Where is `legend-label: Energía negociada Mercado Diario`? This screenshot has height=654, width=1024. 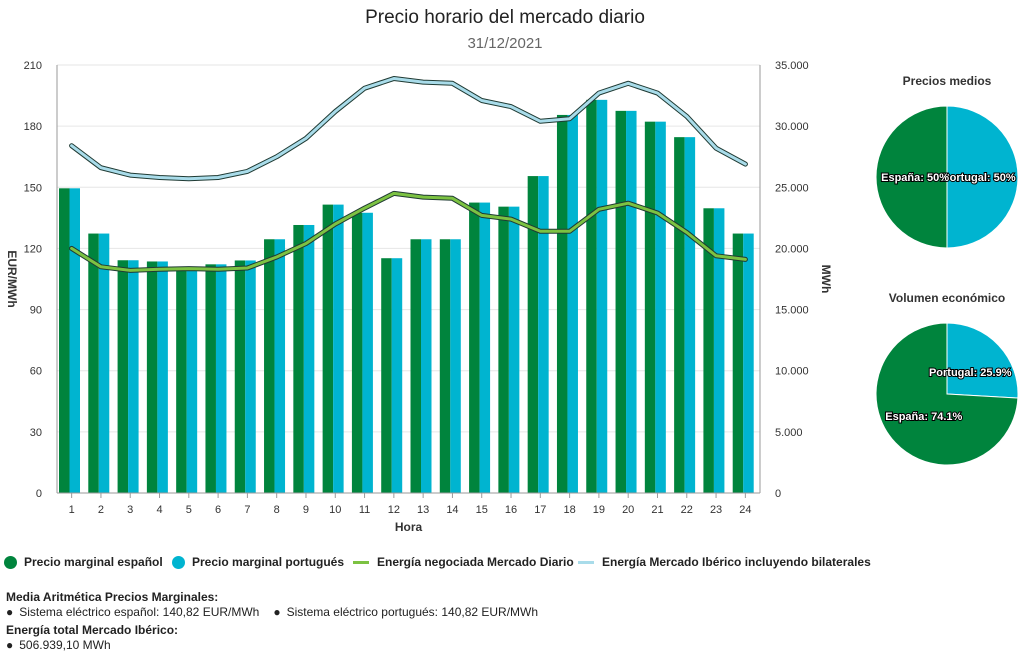
legend-label: Energía negociada Mercado Diario is located at coordinates (475, 562).